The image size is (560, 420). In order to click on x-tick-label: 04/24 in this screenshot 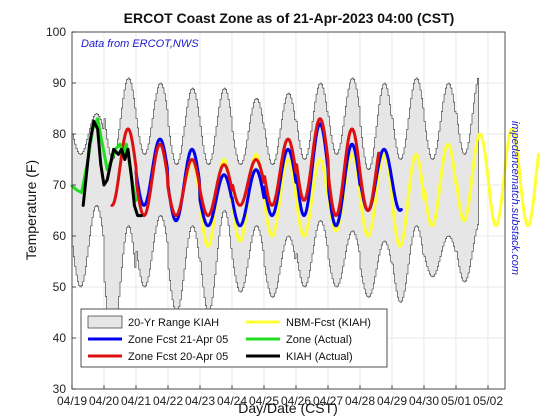, I will do `click(232, 401)`.